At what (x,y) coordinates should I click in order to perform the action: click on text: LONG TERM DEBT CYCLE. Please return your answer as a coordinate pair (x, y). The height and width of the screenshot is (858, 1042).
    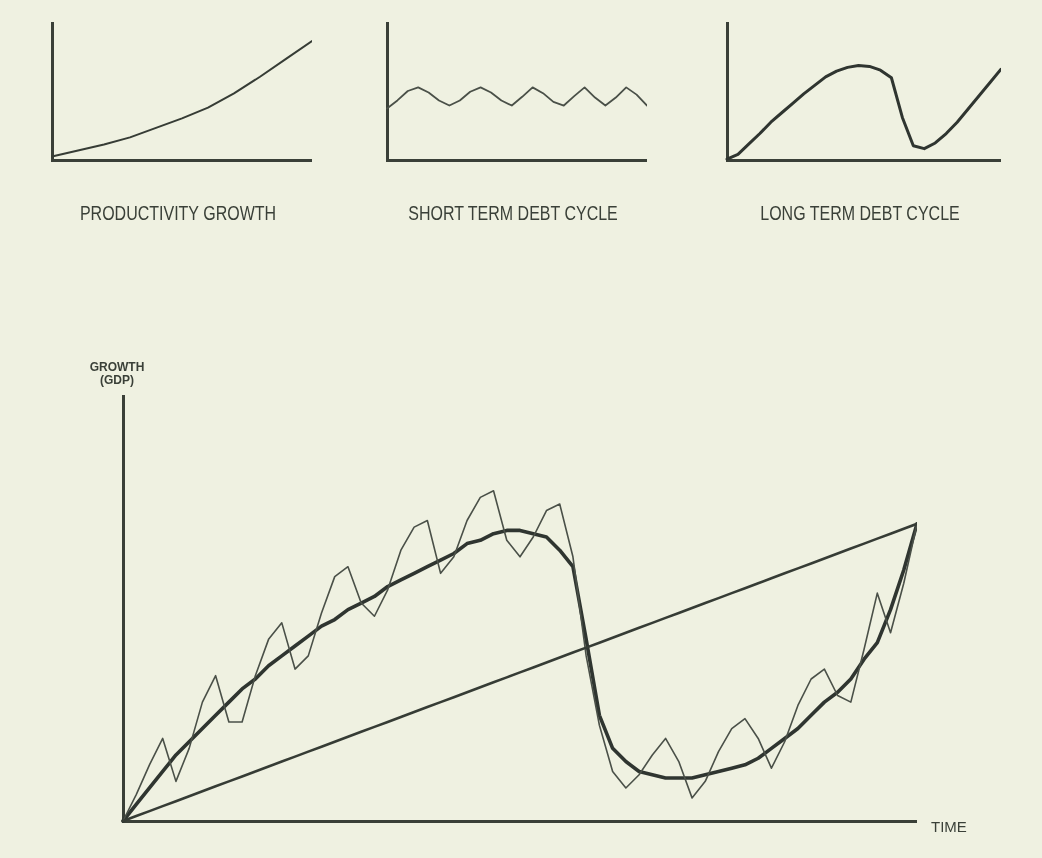
    Looking at the image, I should click on (860, 213).